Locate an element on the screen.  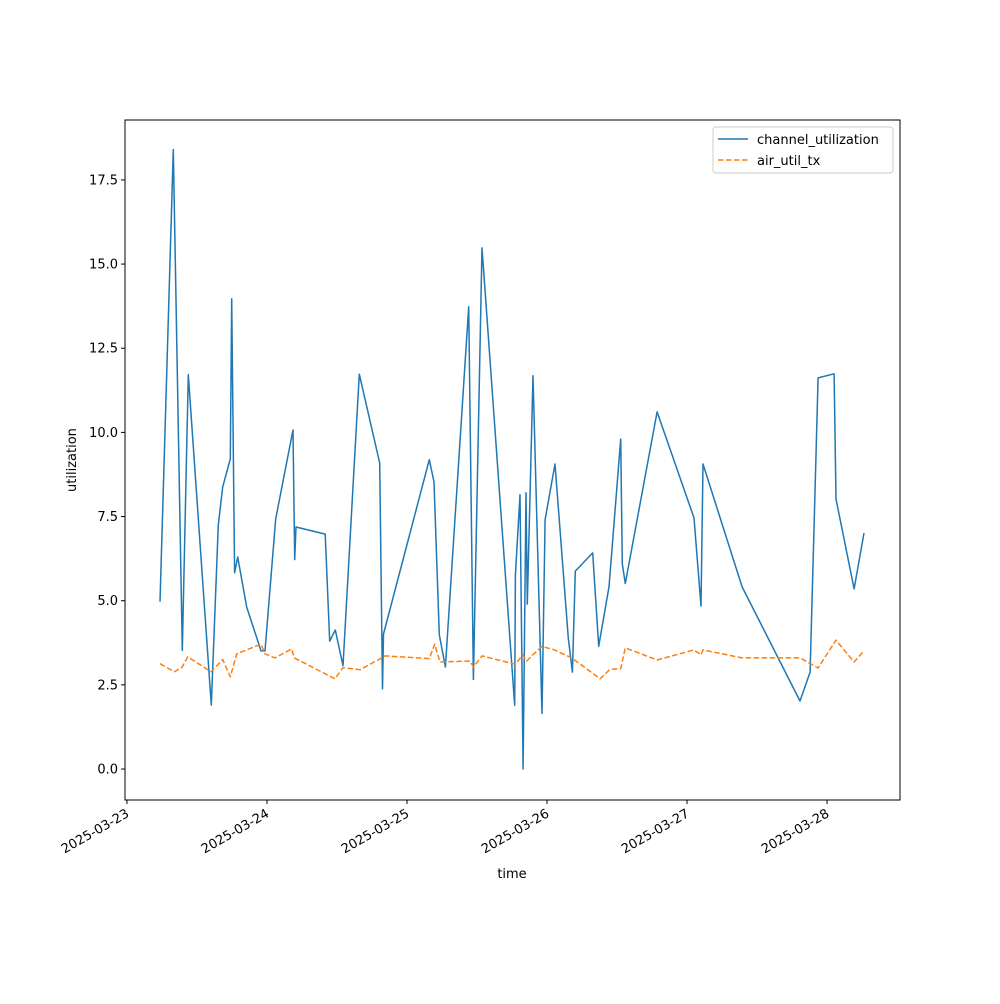
x-axis-label: time is located at coordinates (511, 874).